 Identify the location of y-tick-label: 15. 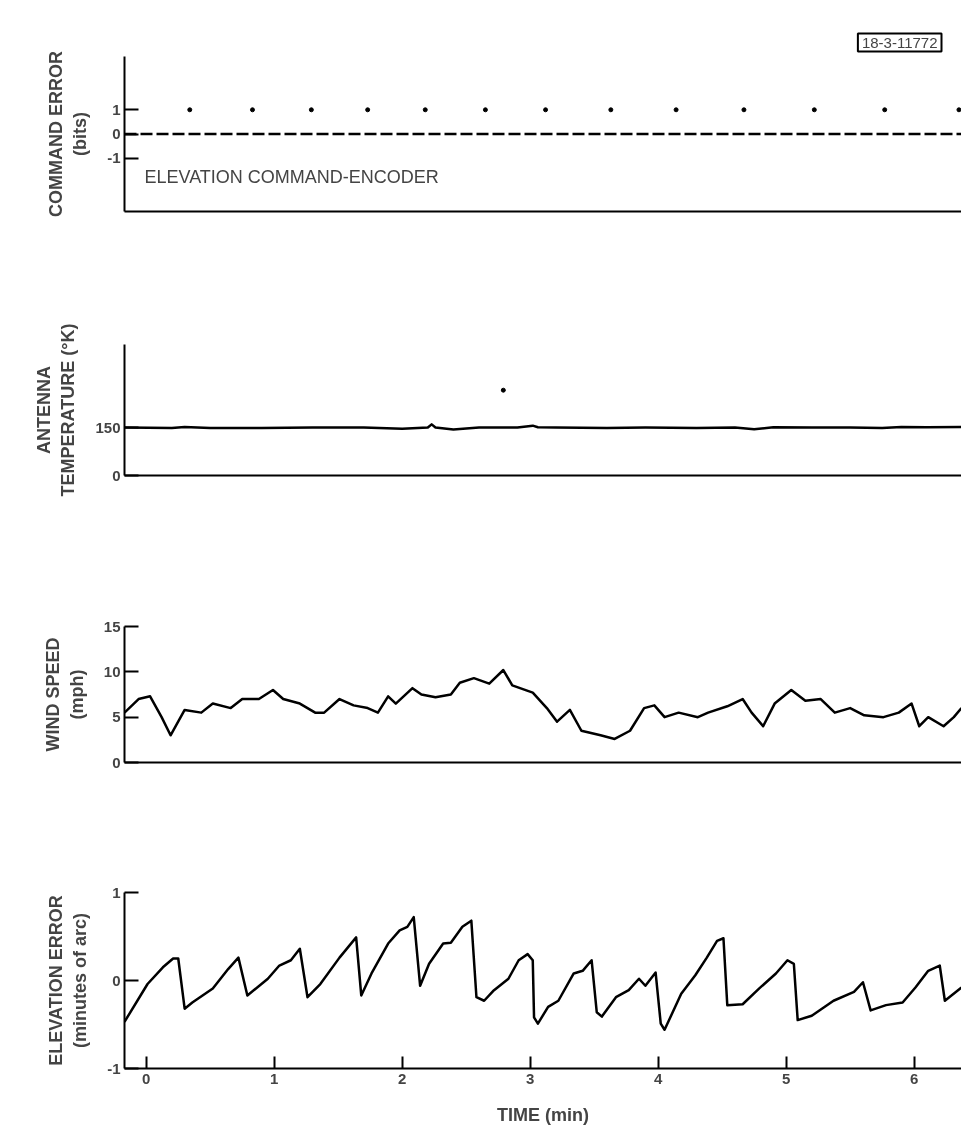
(112, 626).